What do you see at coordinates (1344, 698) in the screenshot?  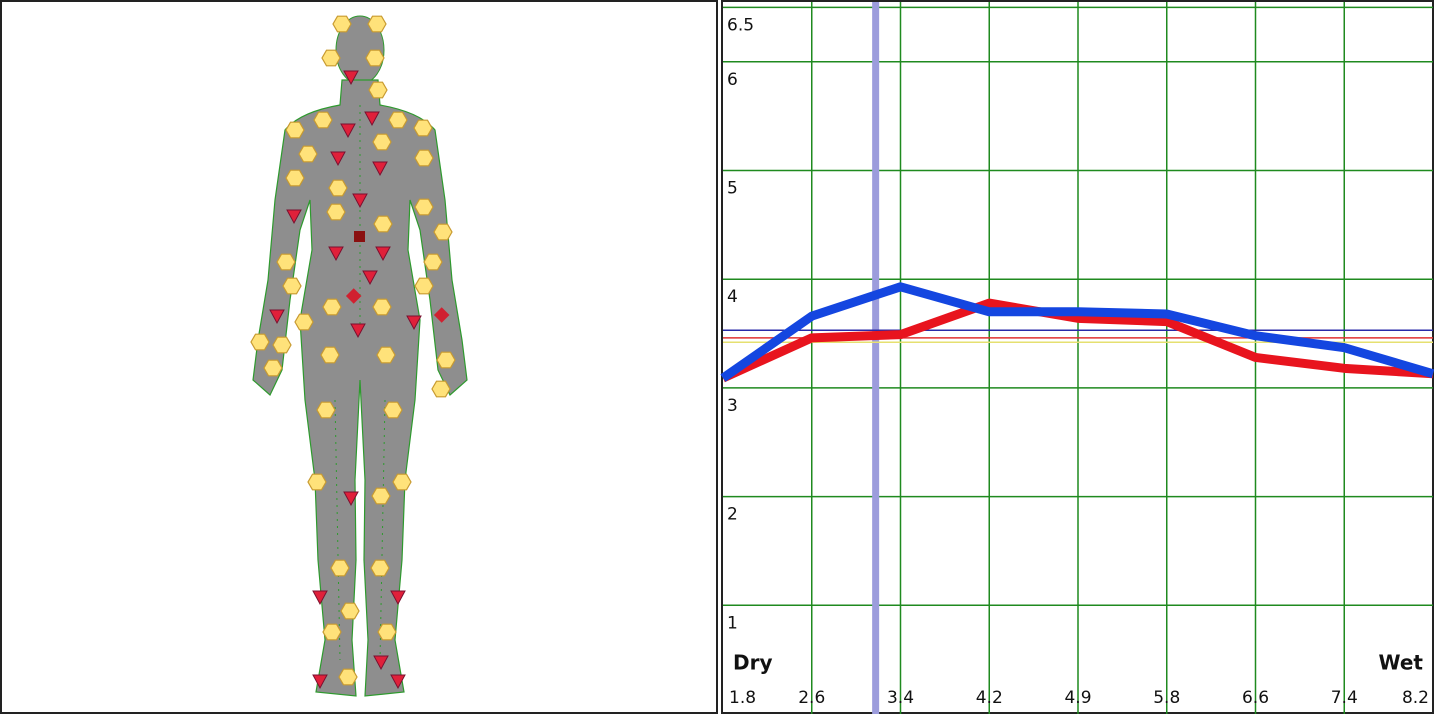 I see `x-tick-label: 7.4` at bounding box center [1344, 698].